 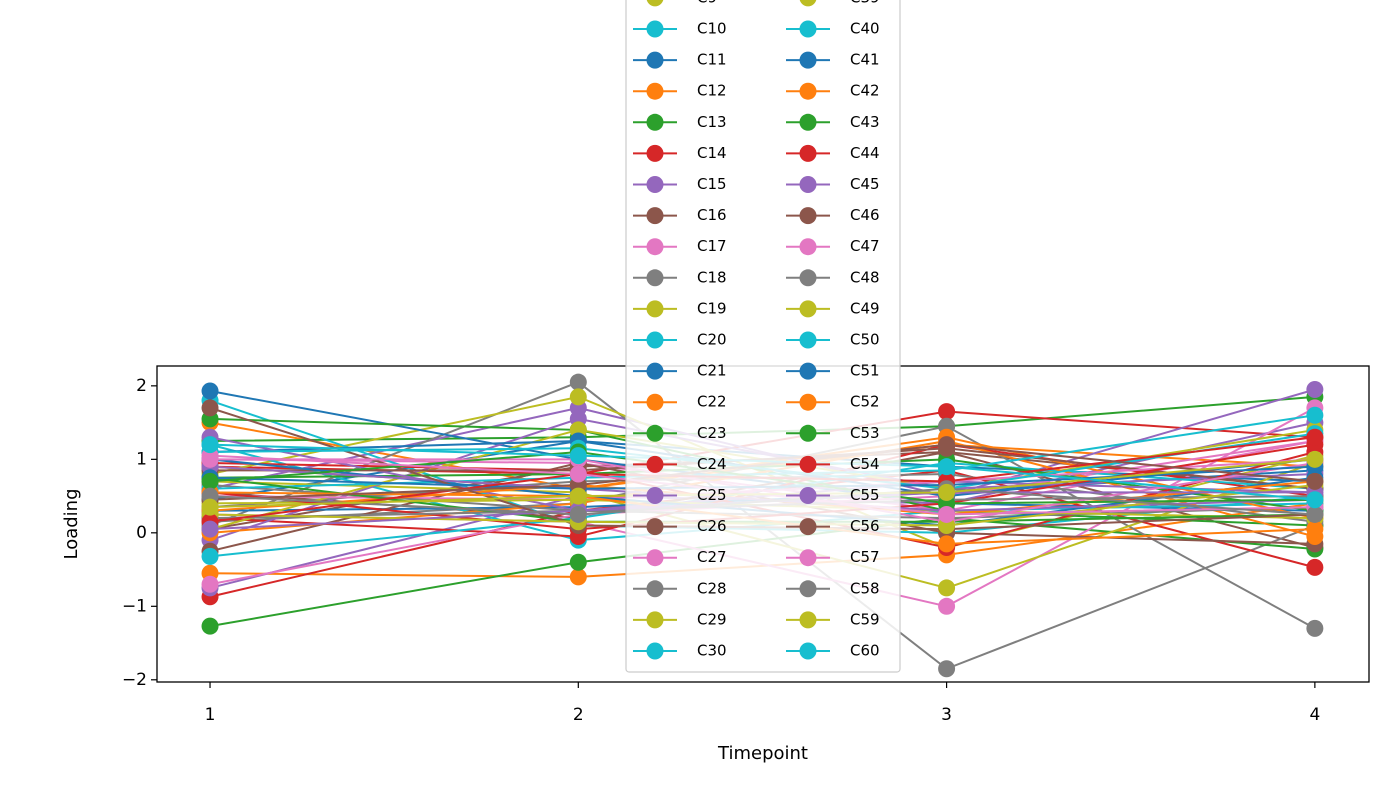 What do you see at coordinates (865, 588) in the screenshot?
I see `legend-label: C58` at bounding box center [865, 588].